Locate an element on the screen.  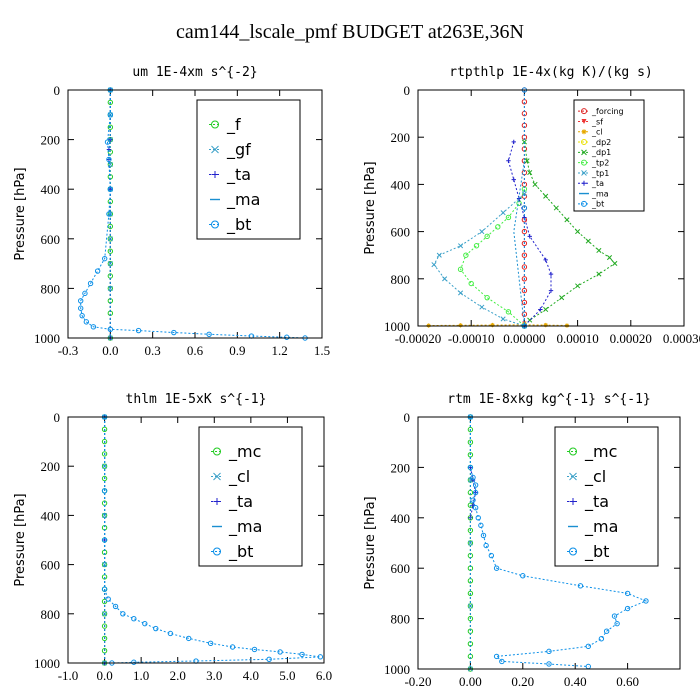
thlm-legend-swatch-ta is located at coordinates (217, 501).